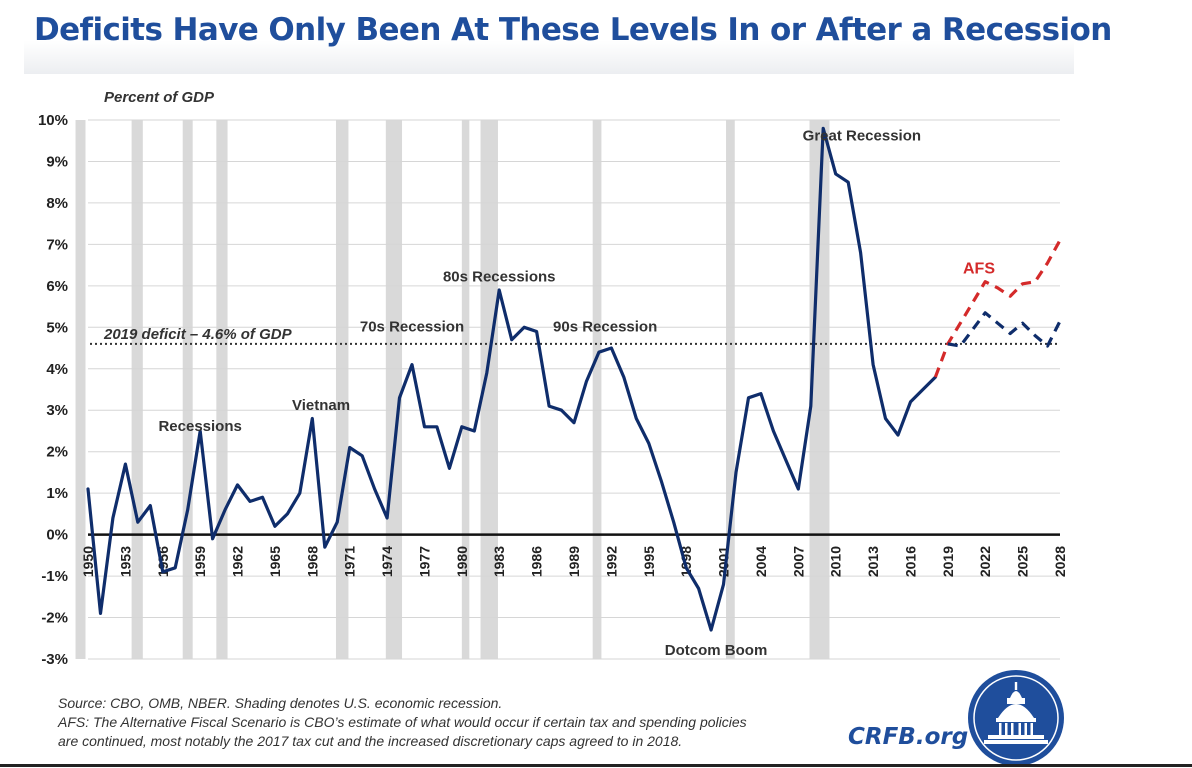 The width and height of the screenshot is (1192, 768). What do you see at coordinates (1023, 561) in the screenshot?
I see `x-tick-label: 2025` at bounding box center [1023, 561].